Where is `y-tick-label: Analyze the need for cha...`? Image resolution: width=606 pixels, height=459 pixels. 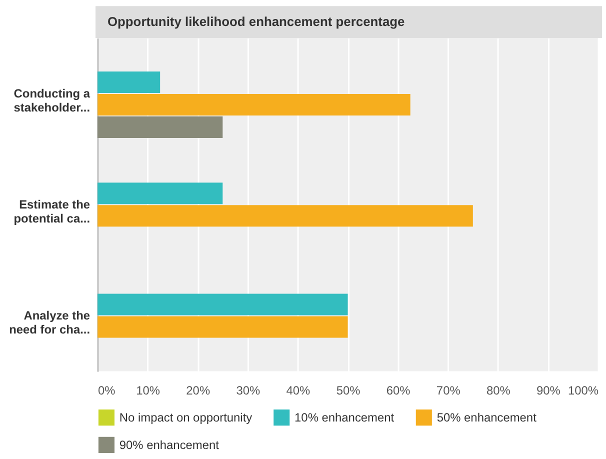 y-tick-label: Analyze the need for cha... is located at coordinates (49, 322).